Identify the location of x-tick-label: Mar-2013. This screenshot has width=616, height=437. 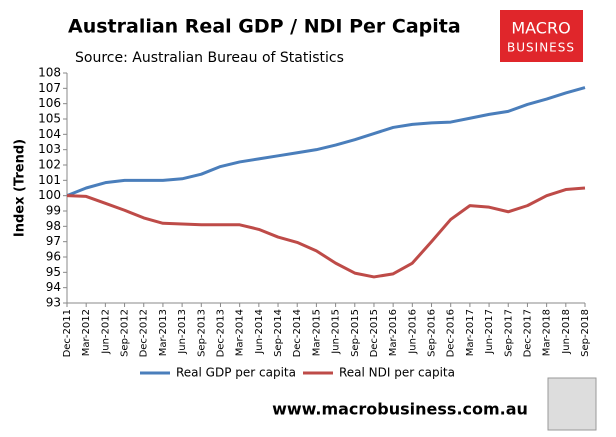
(163, 332).